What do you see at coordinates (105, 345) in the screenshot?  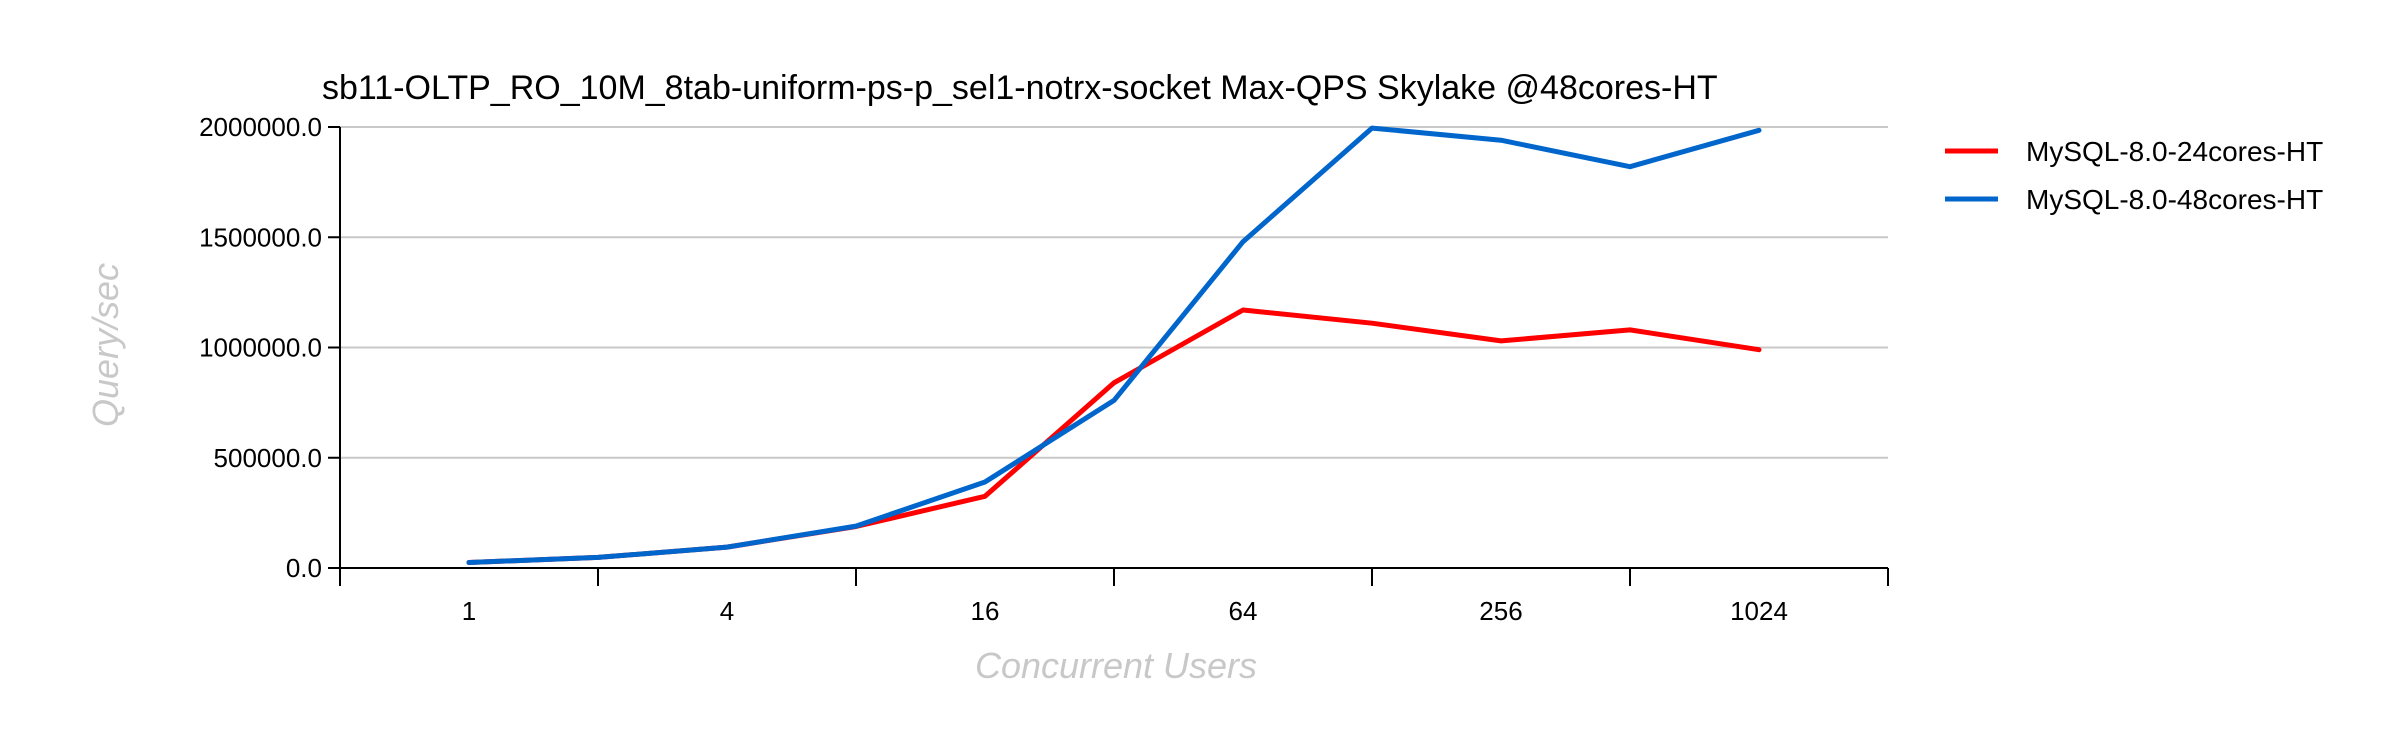 I see `y-axis-title: Query/sec` at bounding box center [105, 345].